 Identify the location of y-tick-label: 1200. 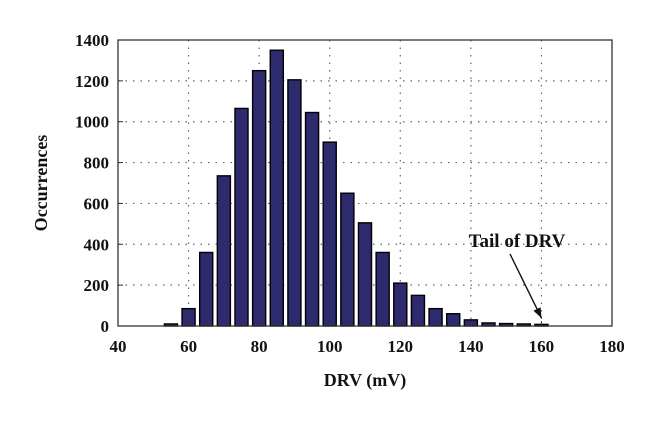
(92, 81).